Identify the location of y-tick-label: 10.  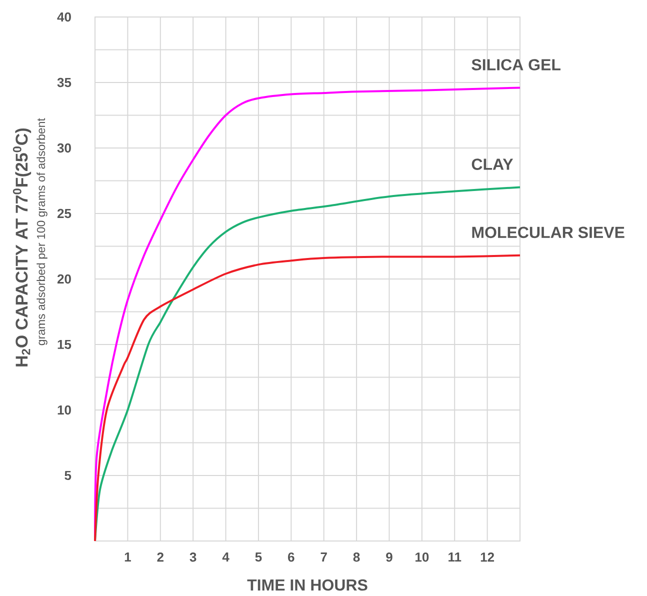
(64, 410).